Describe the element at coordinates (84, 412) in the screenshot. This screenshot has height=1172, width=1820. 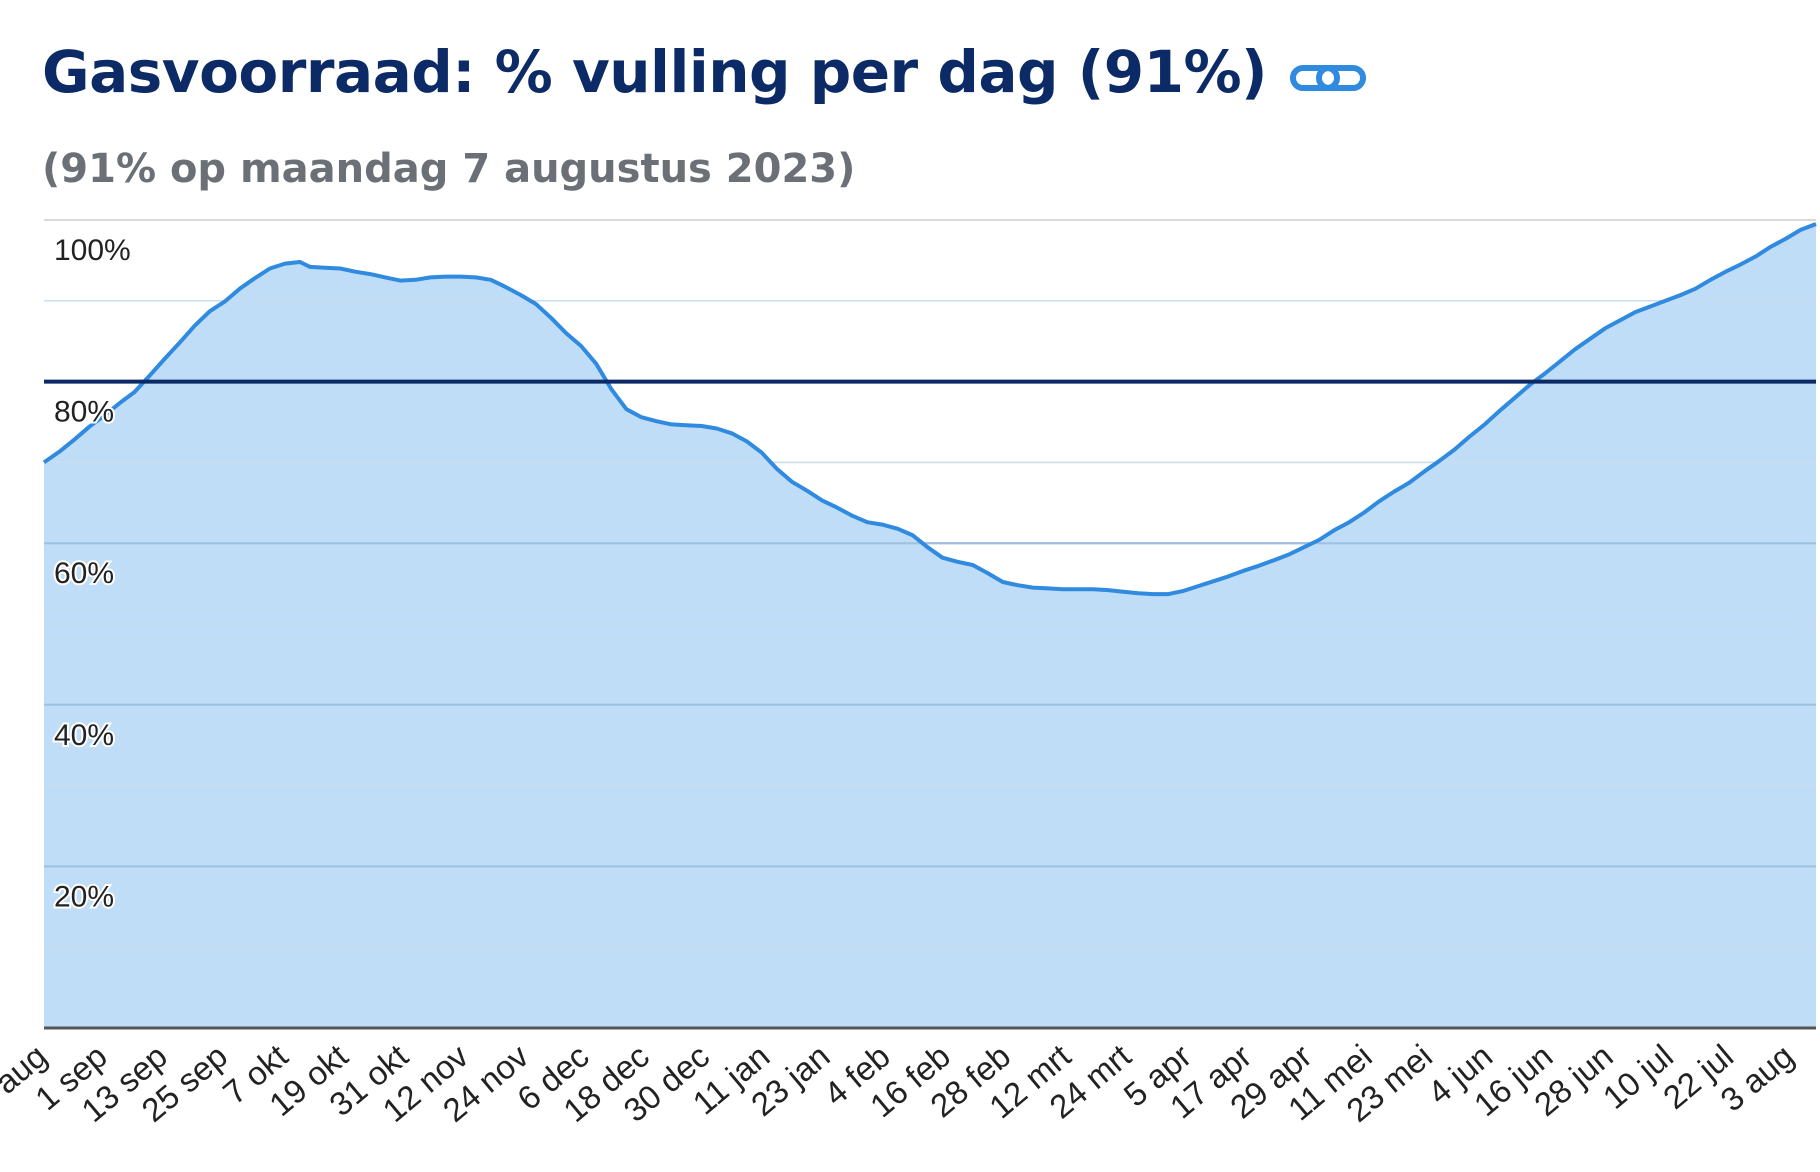
I see `y-tick-label: 80%` at that location.